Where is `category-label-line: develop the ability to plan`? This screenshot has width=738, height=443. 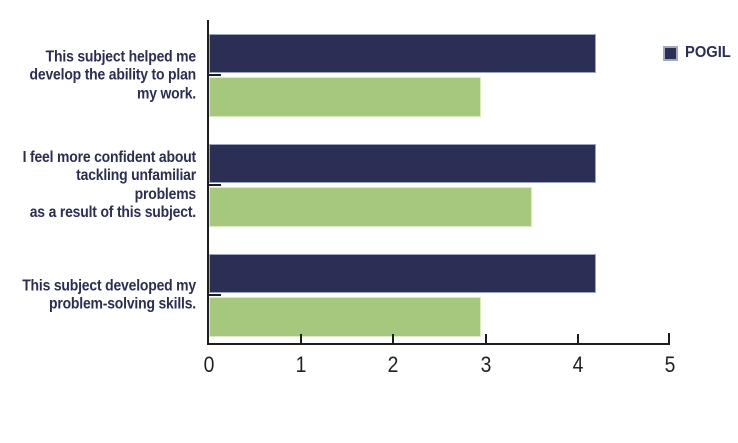 category-label-line: develop the ability to plan is located at coordinates (113, 75).